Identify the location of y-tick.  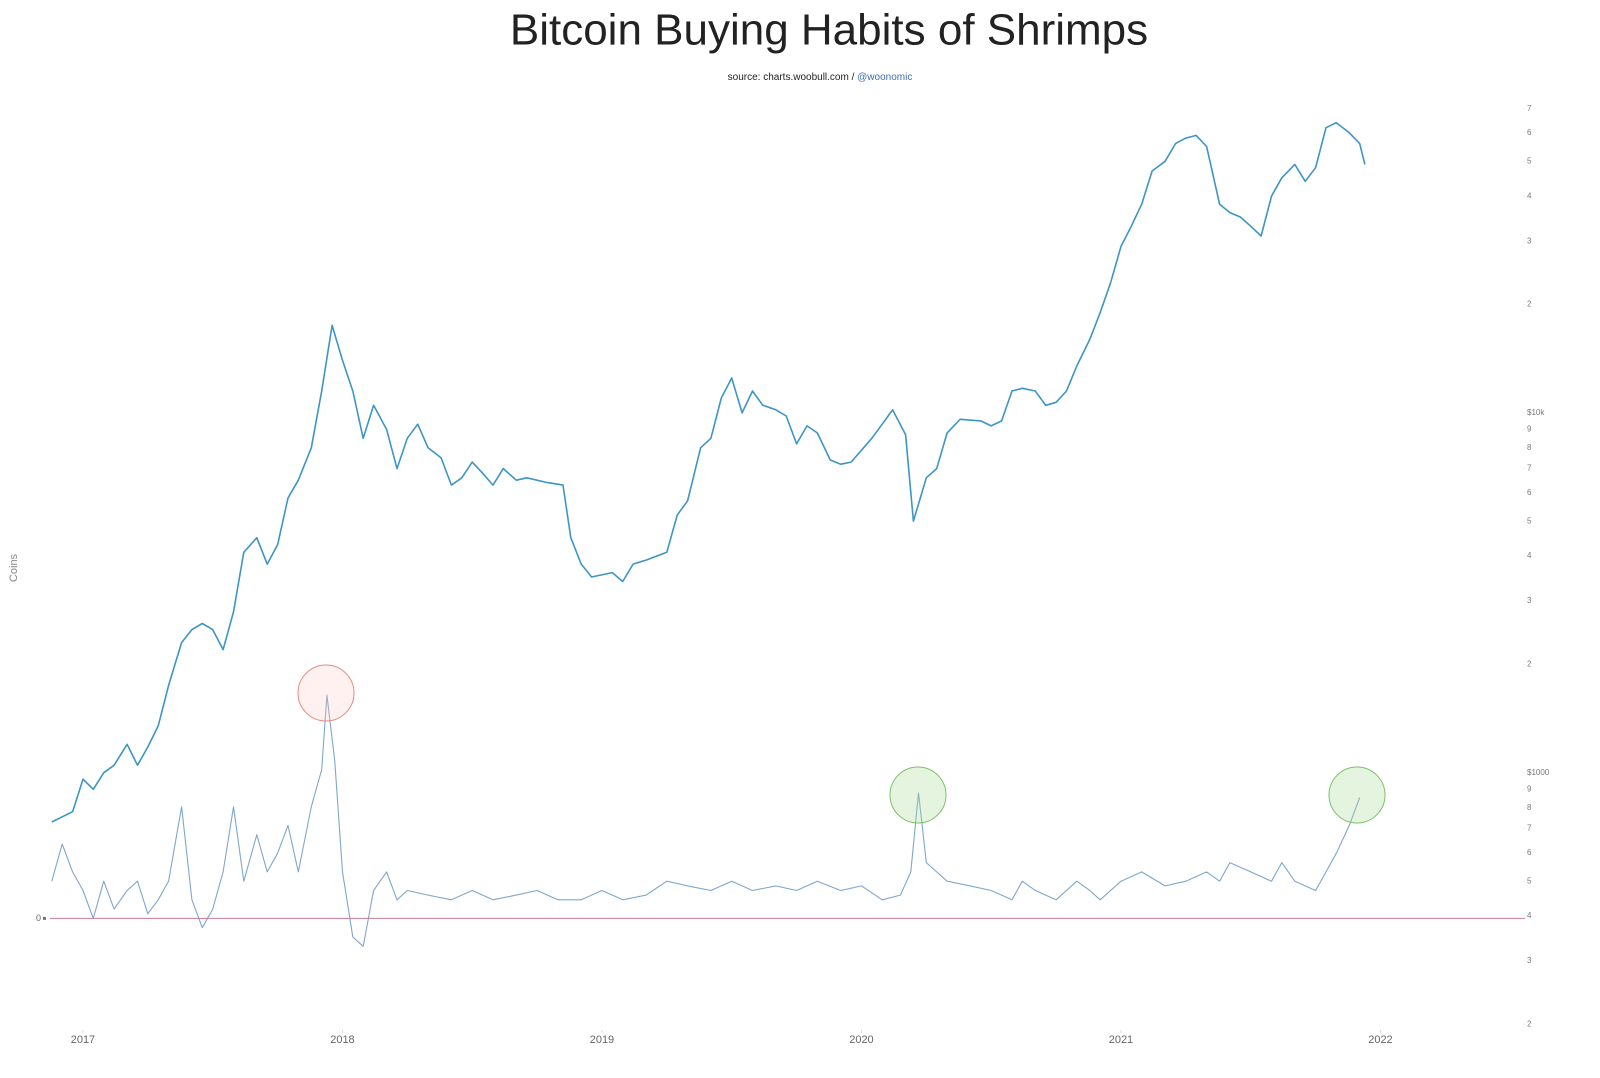
(44, 918).